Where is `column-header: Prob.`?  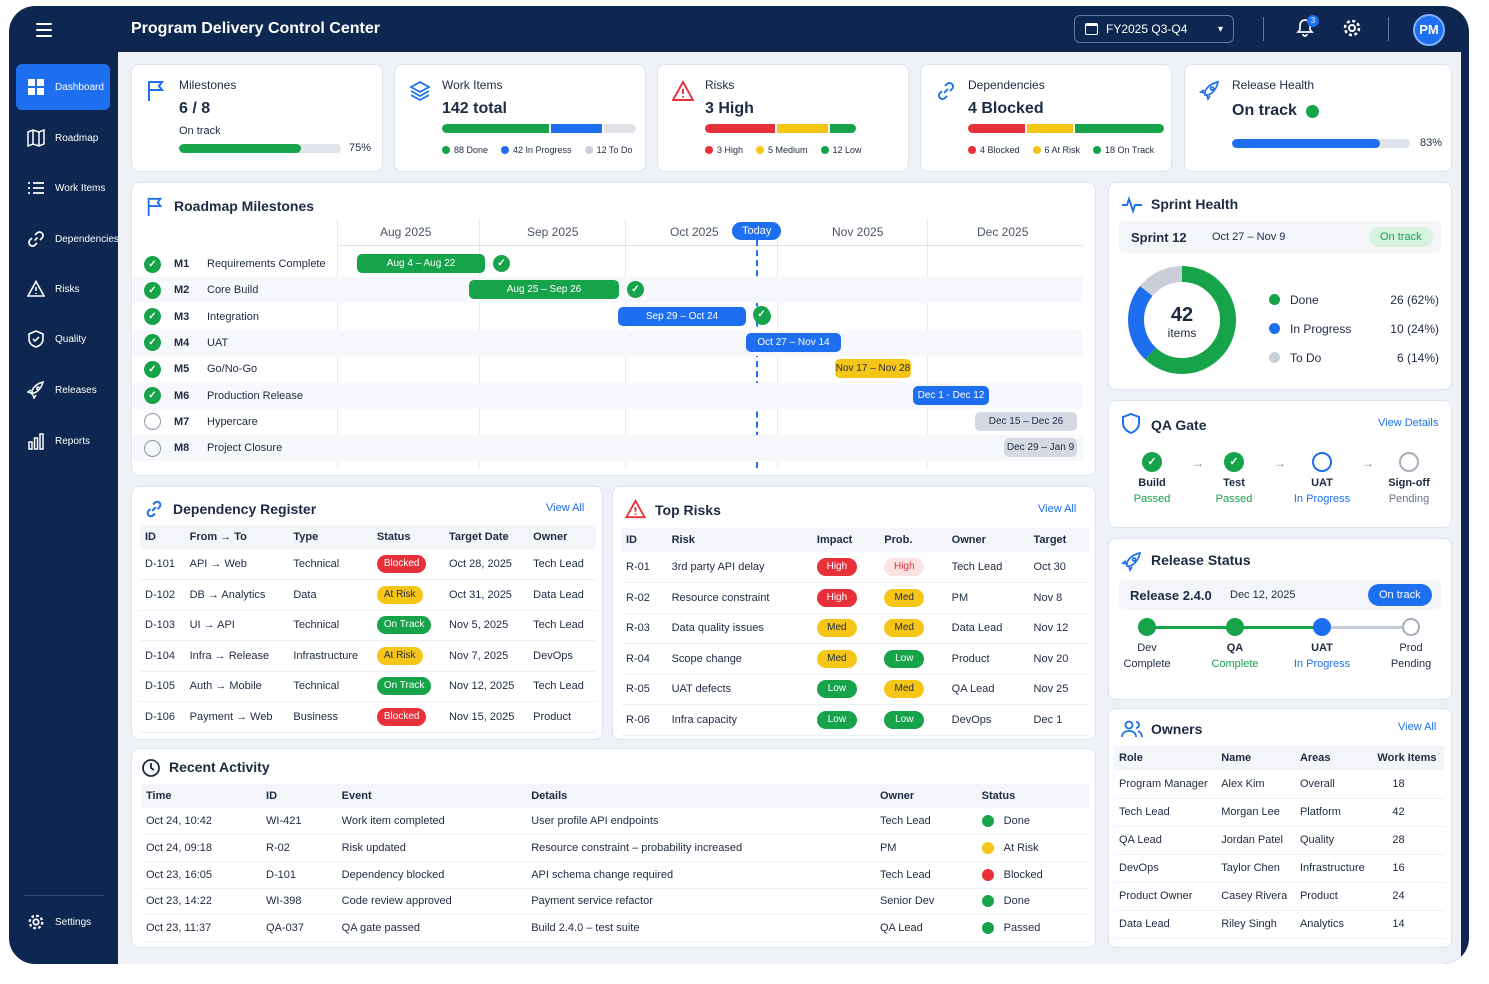 column-header: Prob. is located at coordinates (913, 540).